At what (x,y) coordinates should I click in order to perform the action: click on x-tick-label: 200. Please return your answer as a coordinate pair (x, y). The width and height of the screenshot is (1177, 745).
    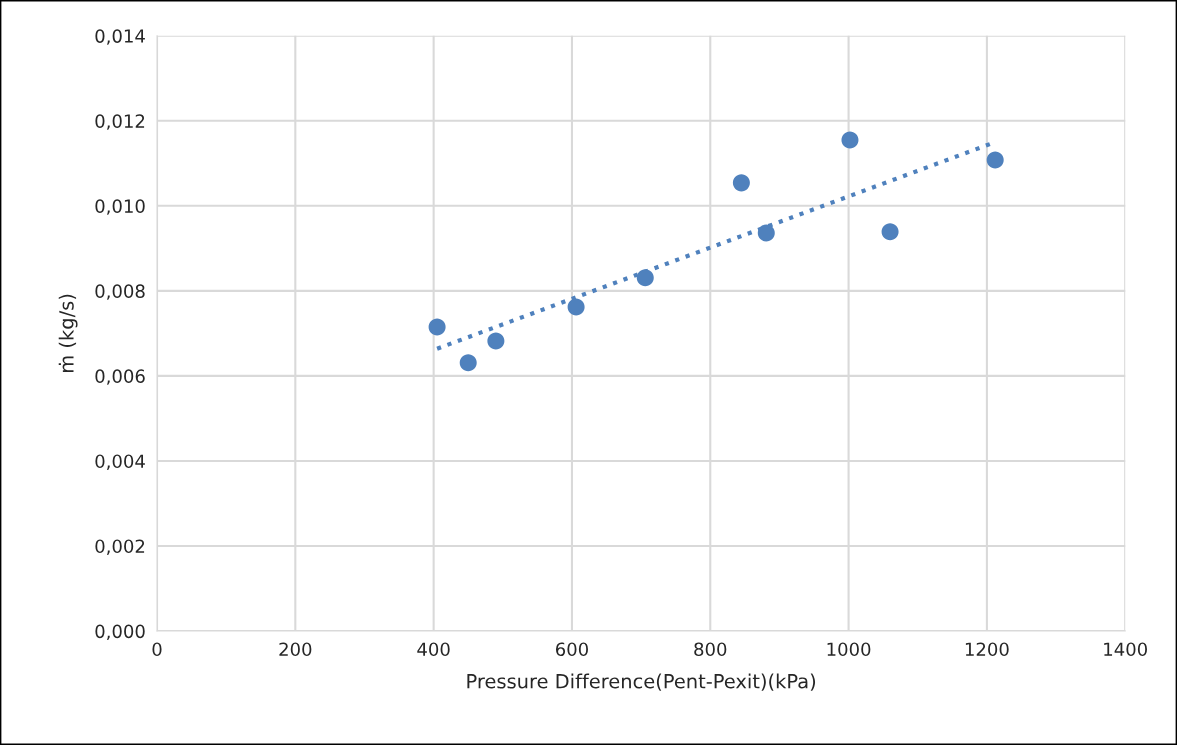
    Looking at the image, I should click on (295, 649).